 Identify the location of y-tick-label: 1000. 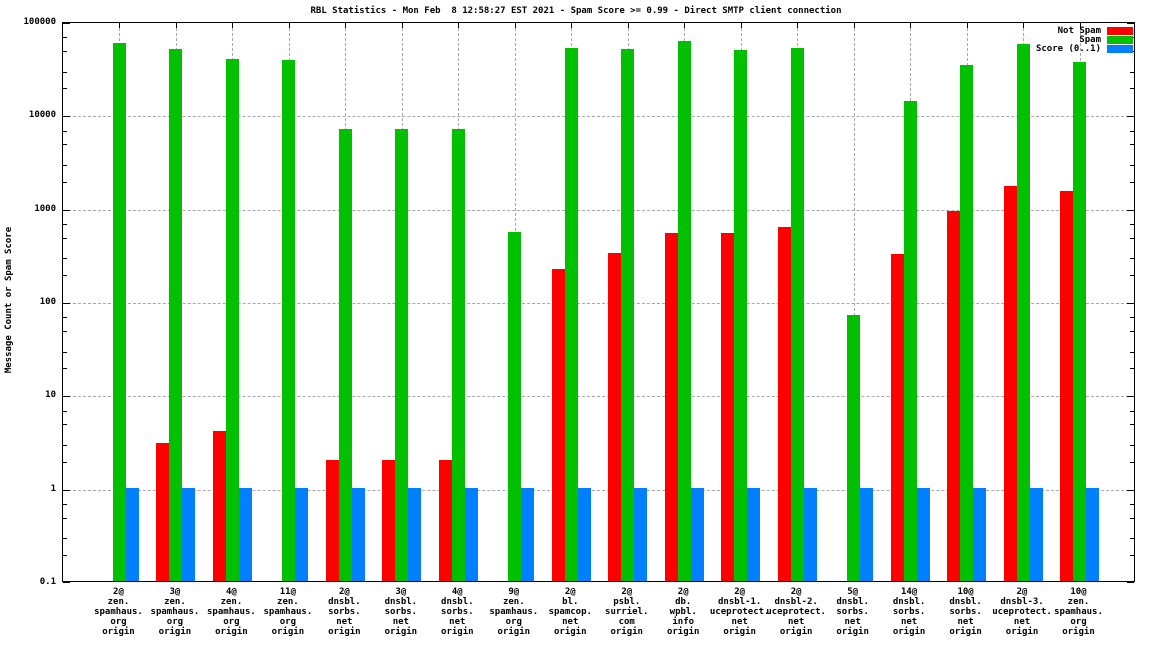
(45, 208).